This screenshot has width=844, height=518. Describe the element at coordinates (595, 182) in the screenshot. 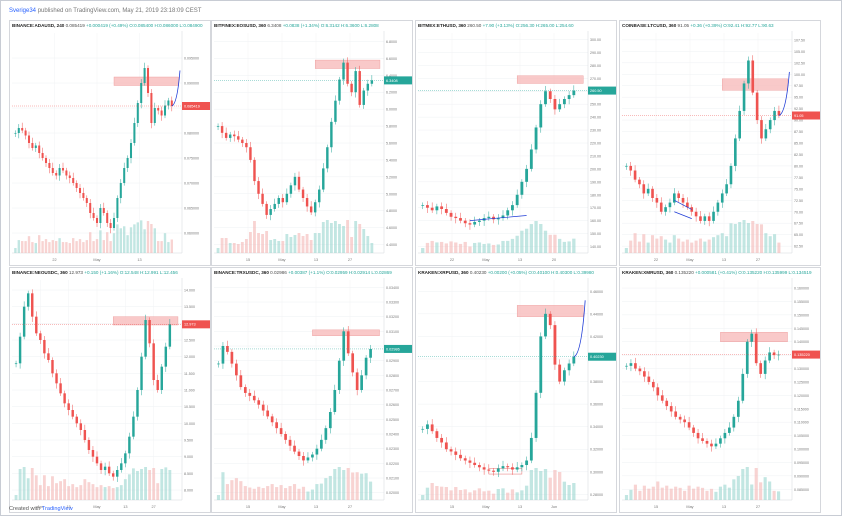

I see `y-tick-label: 190.00` at that location.